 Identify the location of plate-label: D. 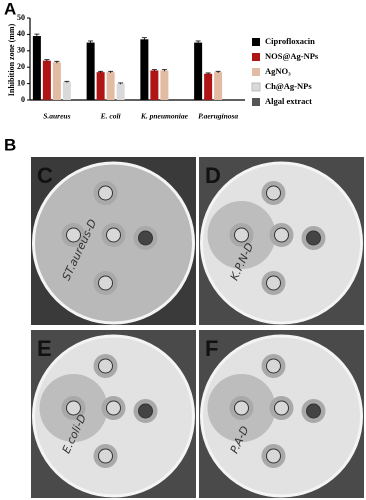
(213, 175).